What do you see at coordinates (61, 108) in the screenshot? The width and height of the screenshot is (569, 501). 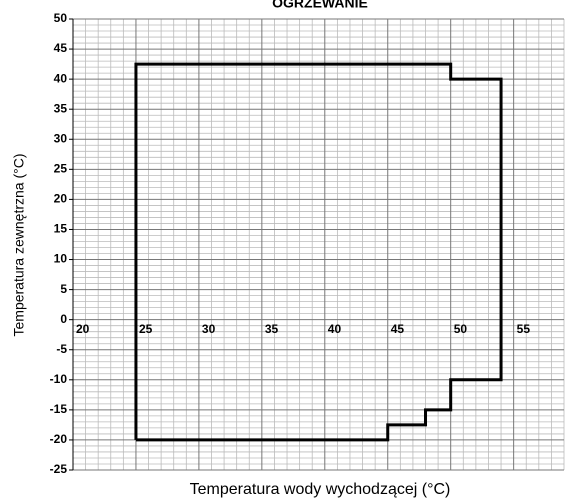 I see `y-tick-label: 35` at bounding box center [61, 108].